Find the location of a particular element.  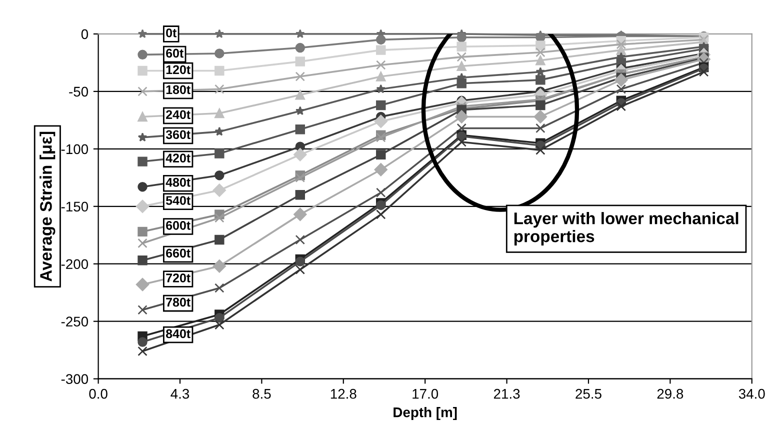

x-tick-label: 0.0 is located at coordinates (98, 393).